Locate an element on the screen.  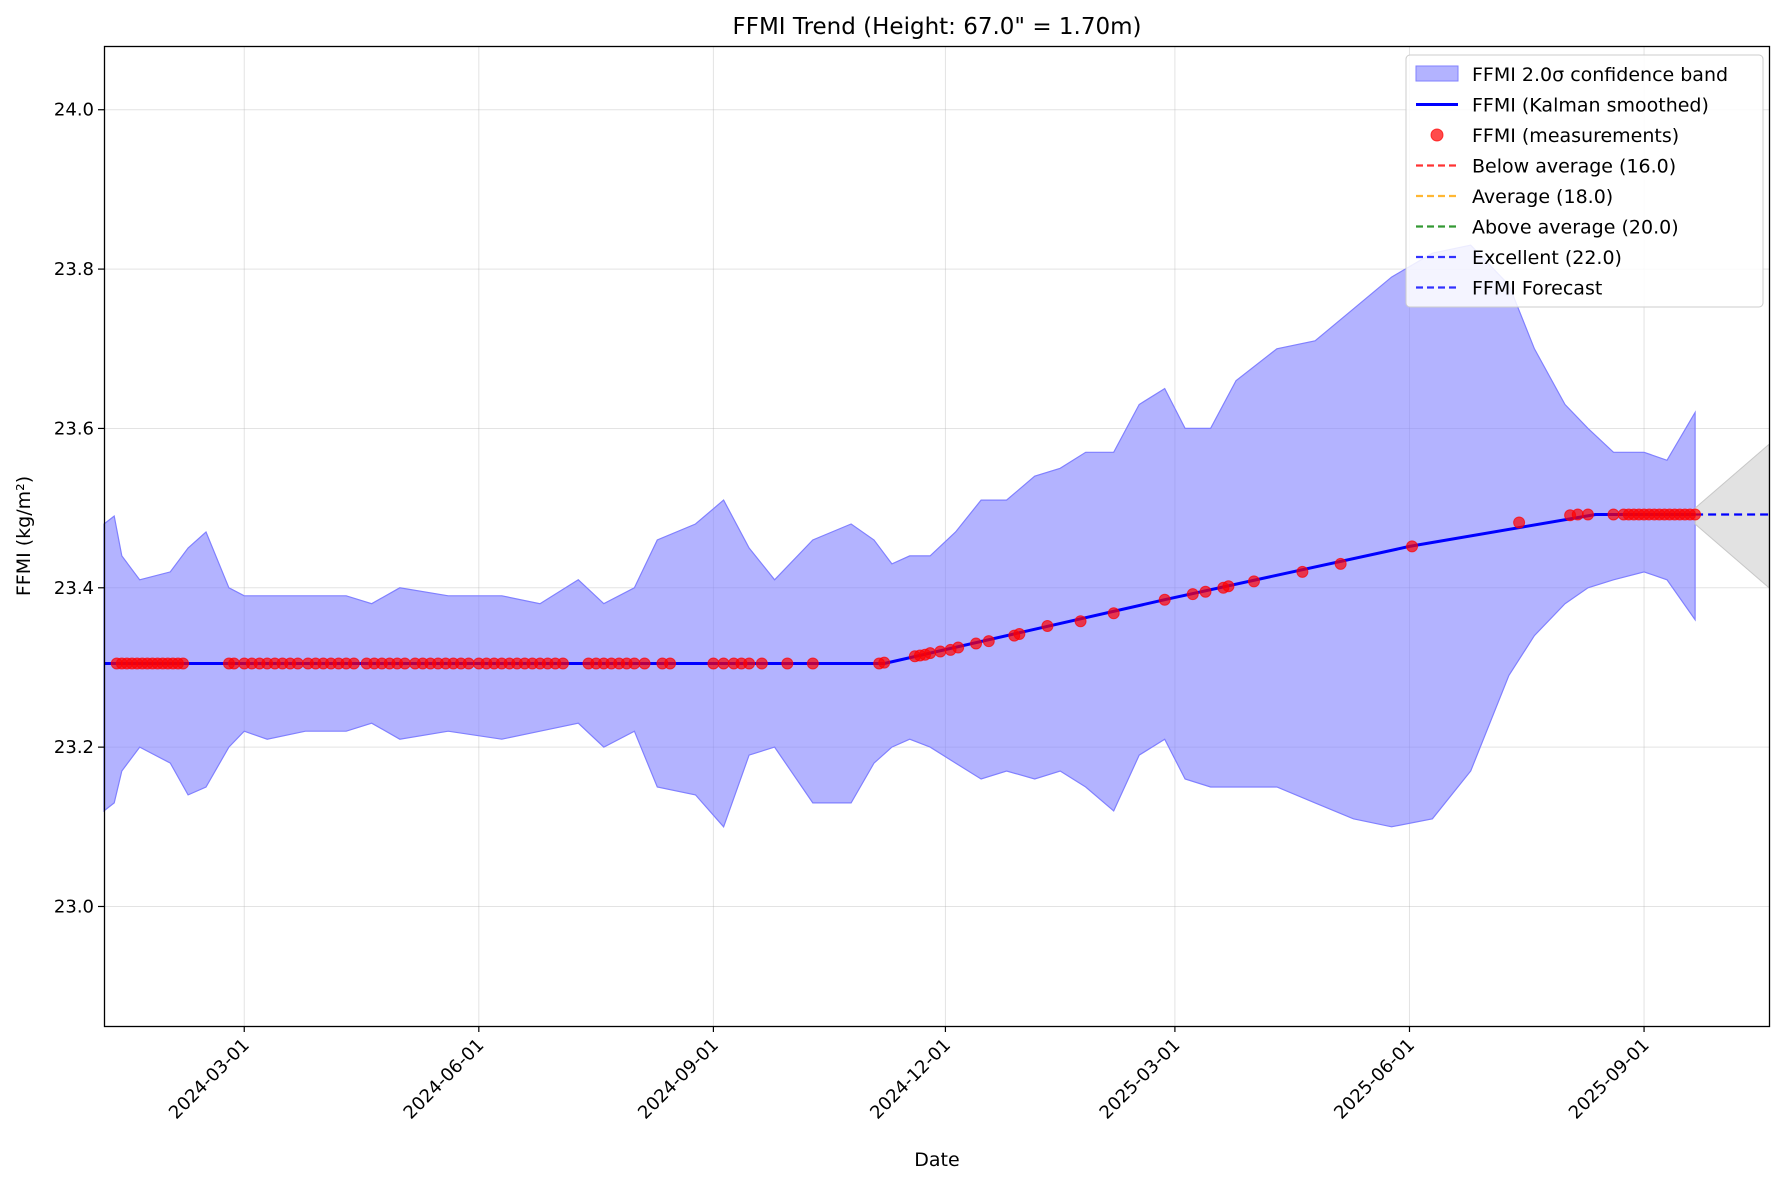
chart-title: FFMI Trend (Height: 67.0" = 1.70m) is located at coordinates (937, 27).